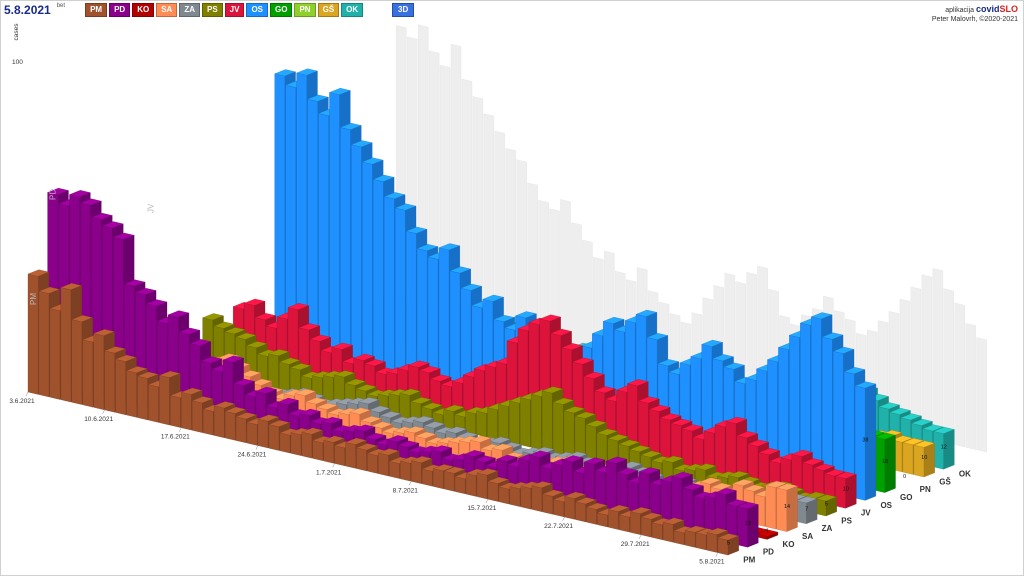 The image size is (1024, 576). I want to click on region-chip-sa: SA, so click(167, 10).